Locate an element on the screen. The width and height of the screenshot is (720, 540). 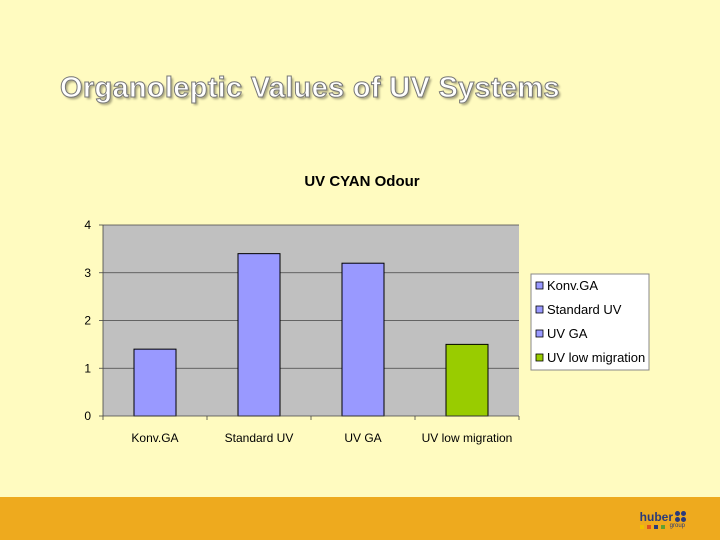
x-tick-label: Standard UV is located at coordinates (259, 438).